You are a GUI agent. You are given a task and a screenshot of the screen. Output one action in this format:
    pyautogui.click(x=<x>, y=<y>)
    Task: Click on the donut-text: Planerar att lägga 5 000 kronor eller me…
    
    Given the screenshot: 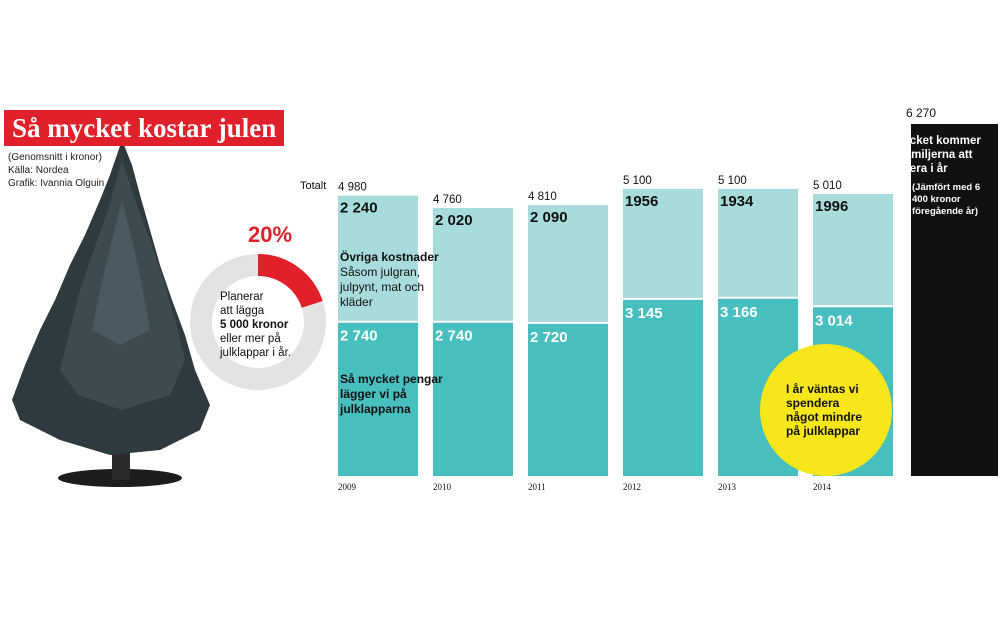 What is the action you would take?
    pyautogui.click(x=270, y=325)
    